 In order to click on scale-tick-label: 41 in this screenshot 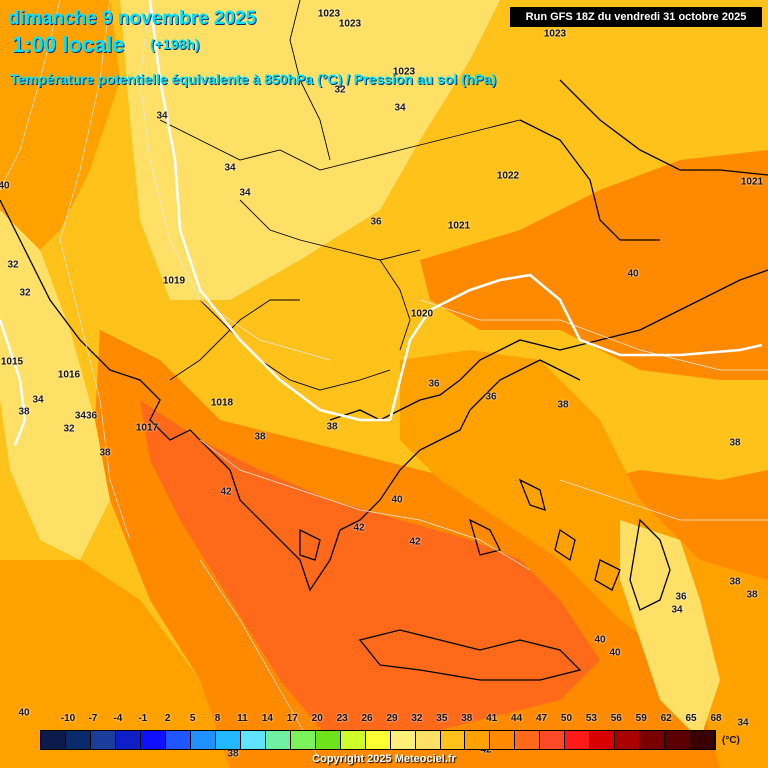, I will do `click(492, 718)`.